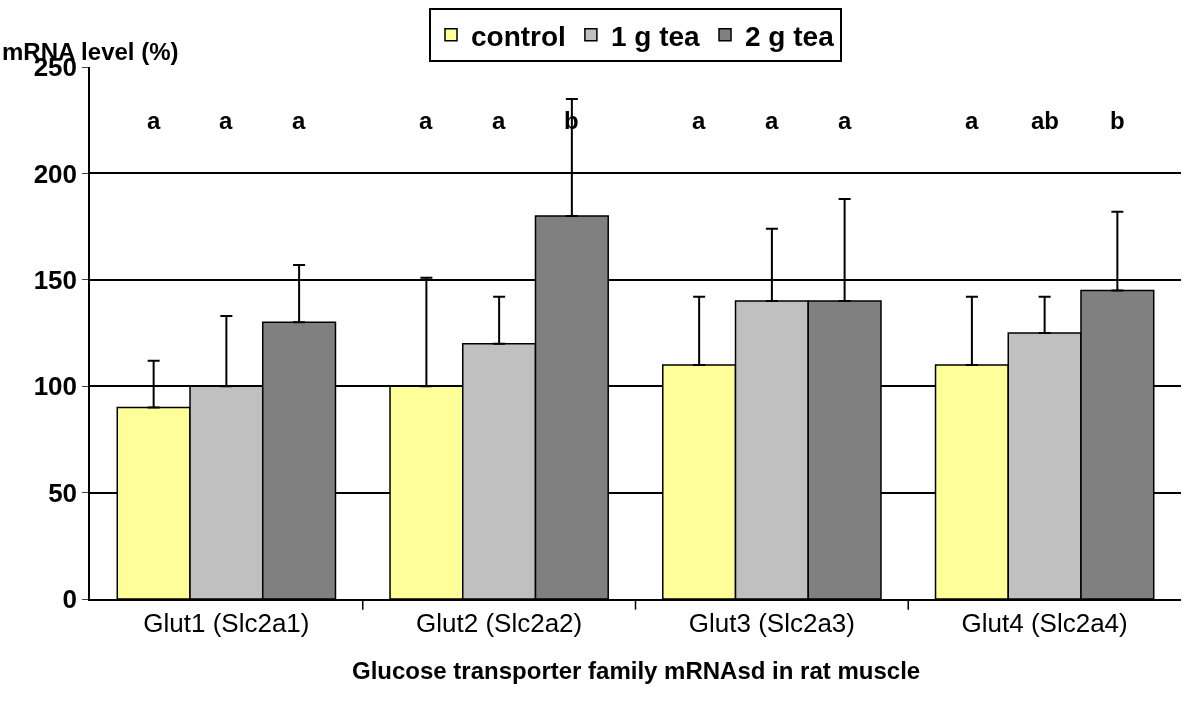 The width and height of the screenshot is (1189, 707). Describe the element at coordinates (226, 622) in the screenshot. I see `x-tick-label: Glut1 (Slc2a1)` at that location.